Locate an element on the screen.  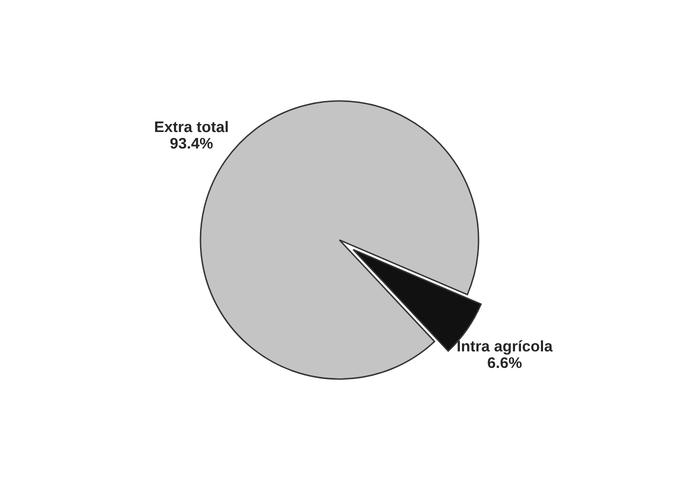
slice-label: Extra total is located at coordinates (191, 126).